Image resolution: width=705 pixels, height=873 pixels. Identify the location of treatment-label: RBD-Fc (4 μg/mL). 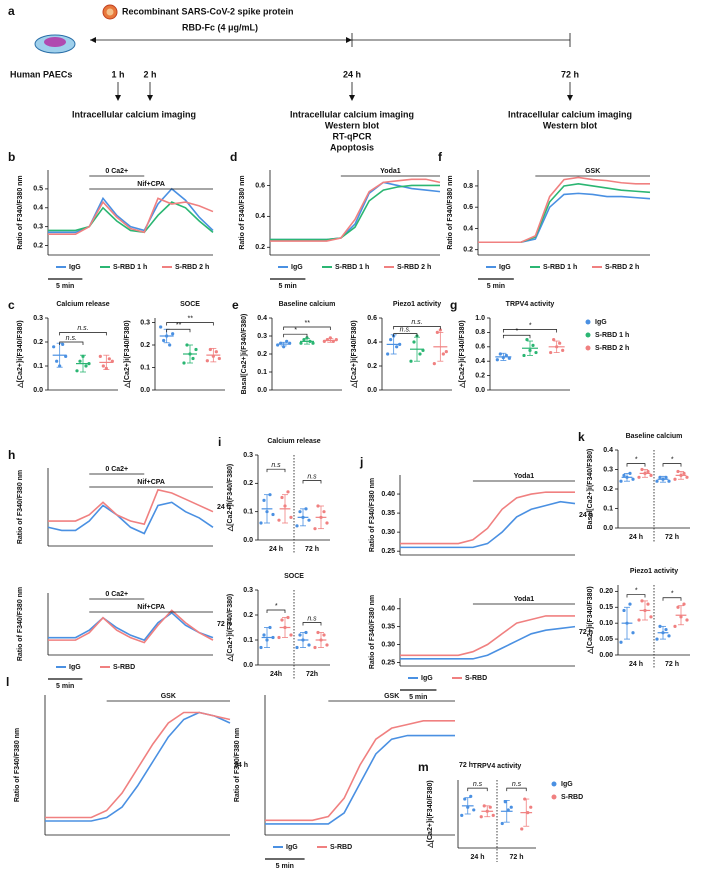
(220, 27).